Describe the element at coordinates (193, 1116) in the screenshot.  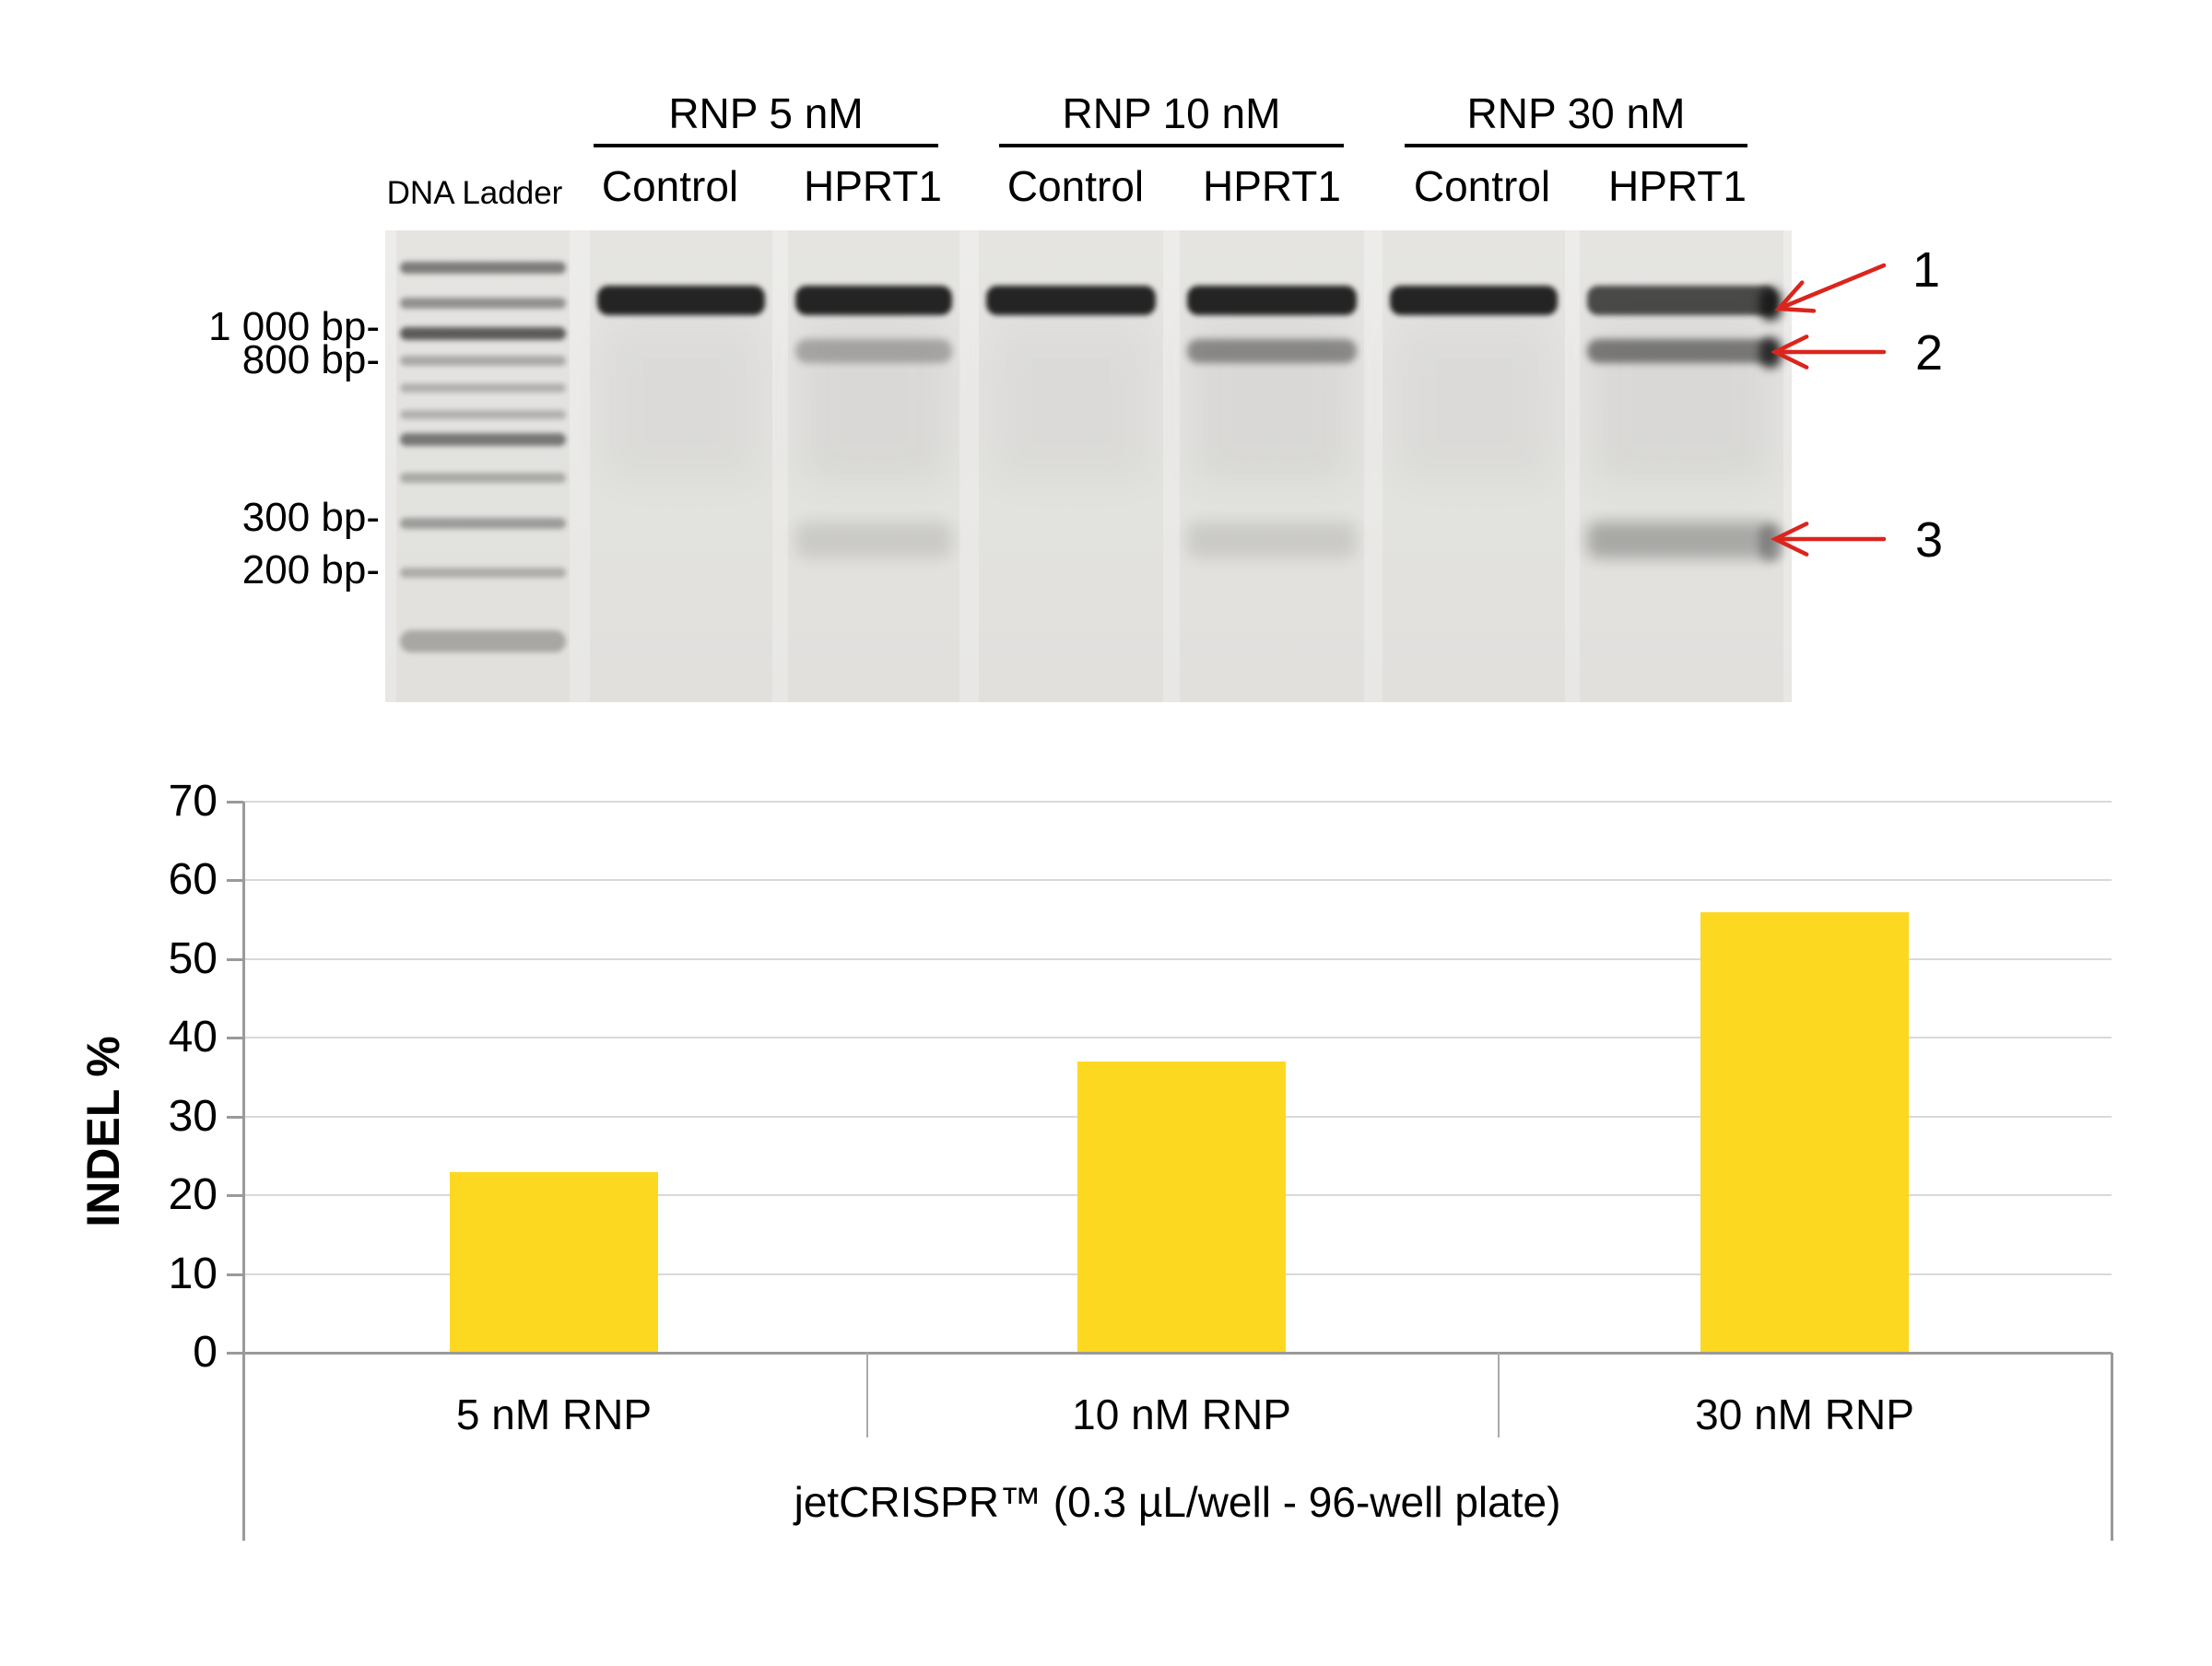
I see `y-tick-label: 30` at that location.